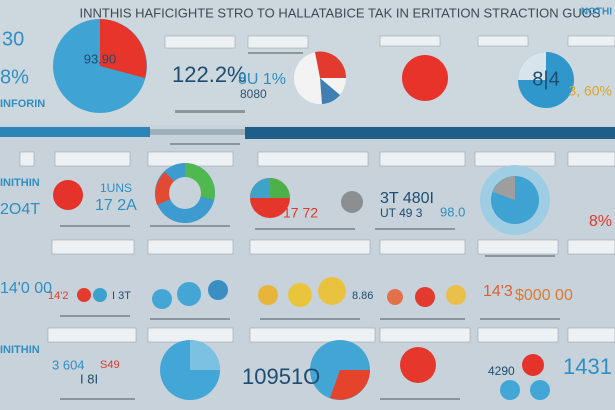 This screenshot has height=410, width=615. I want to click on stat: 30, so click(13, 39).